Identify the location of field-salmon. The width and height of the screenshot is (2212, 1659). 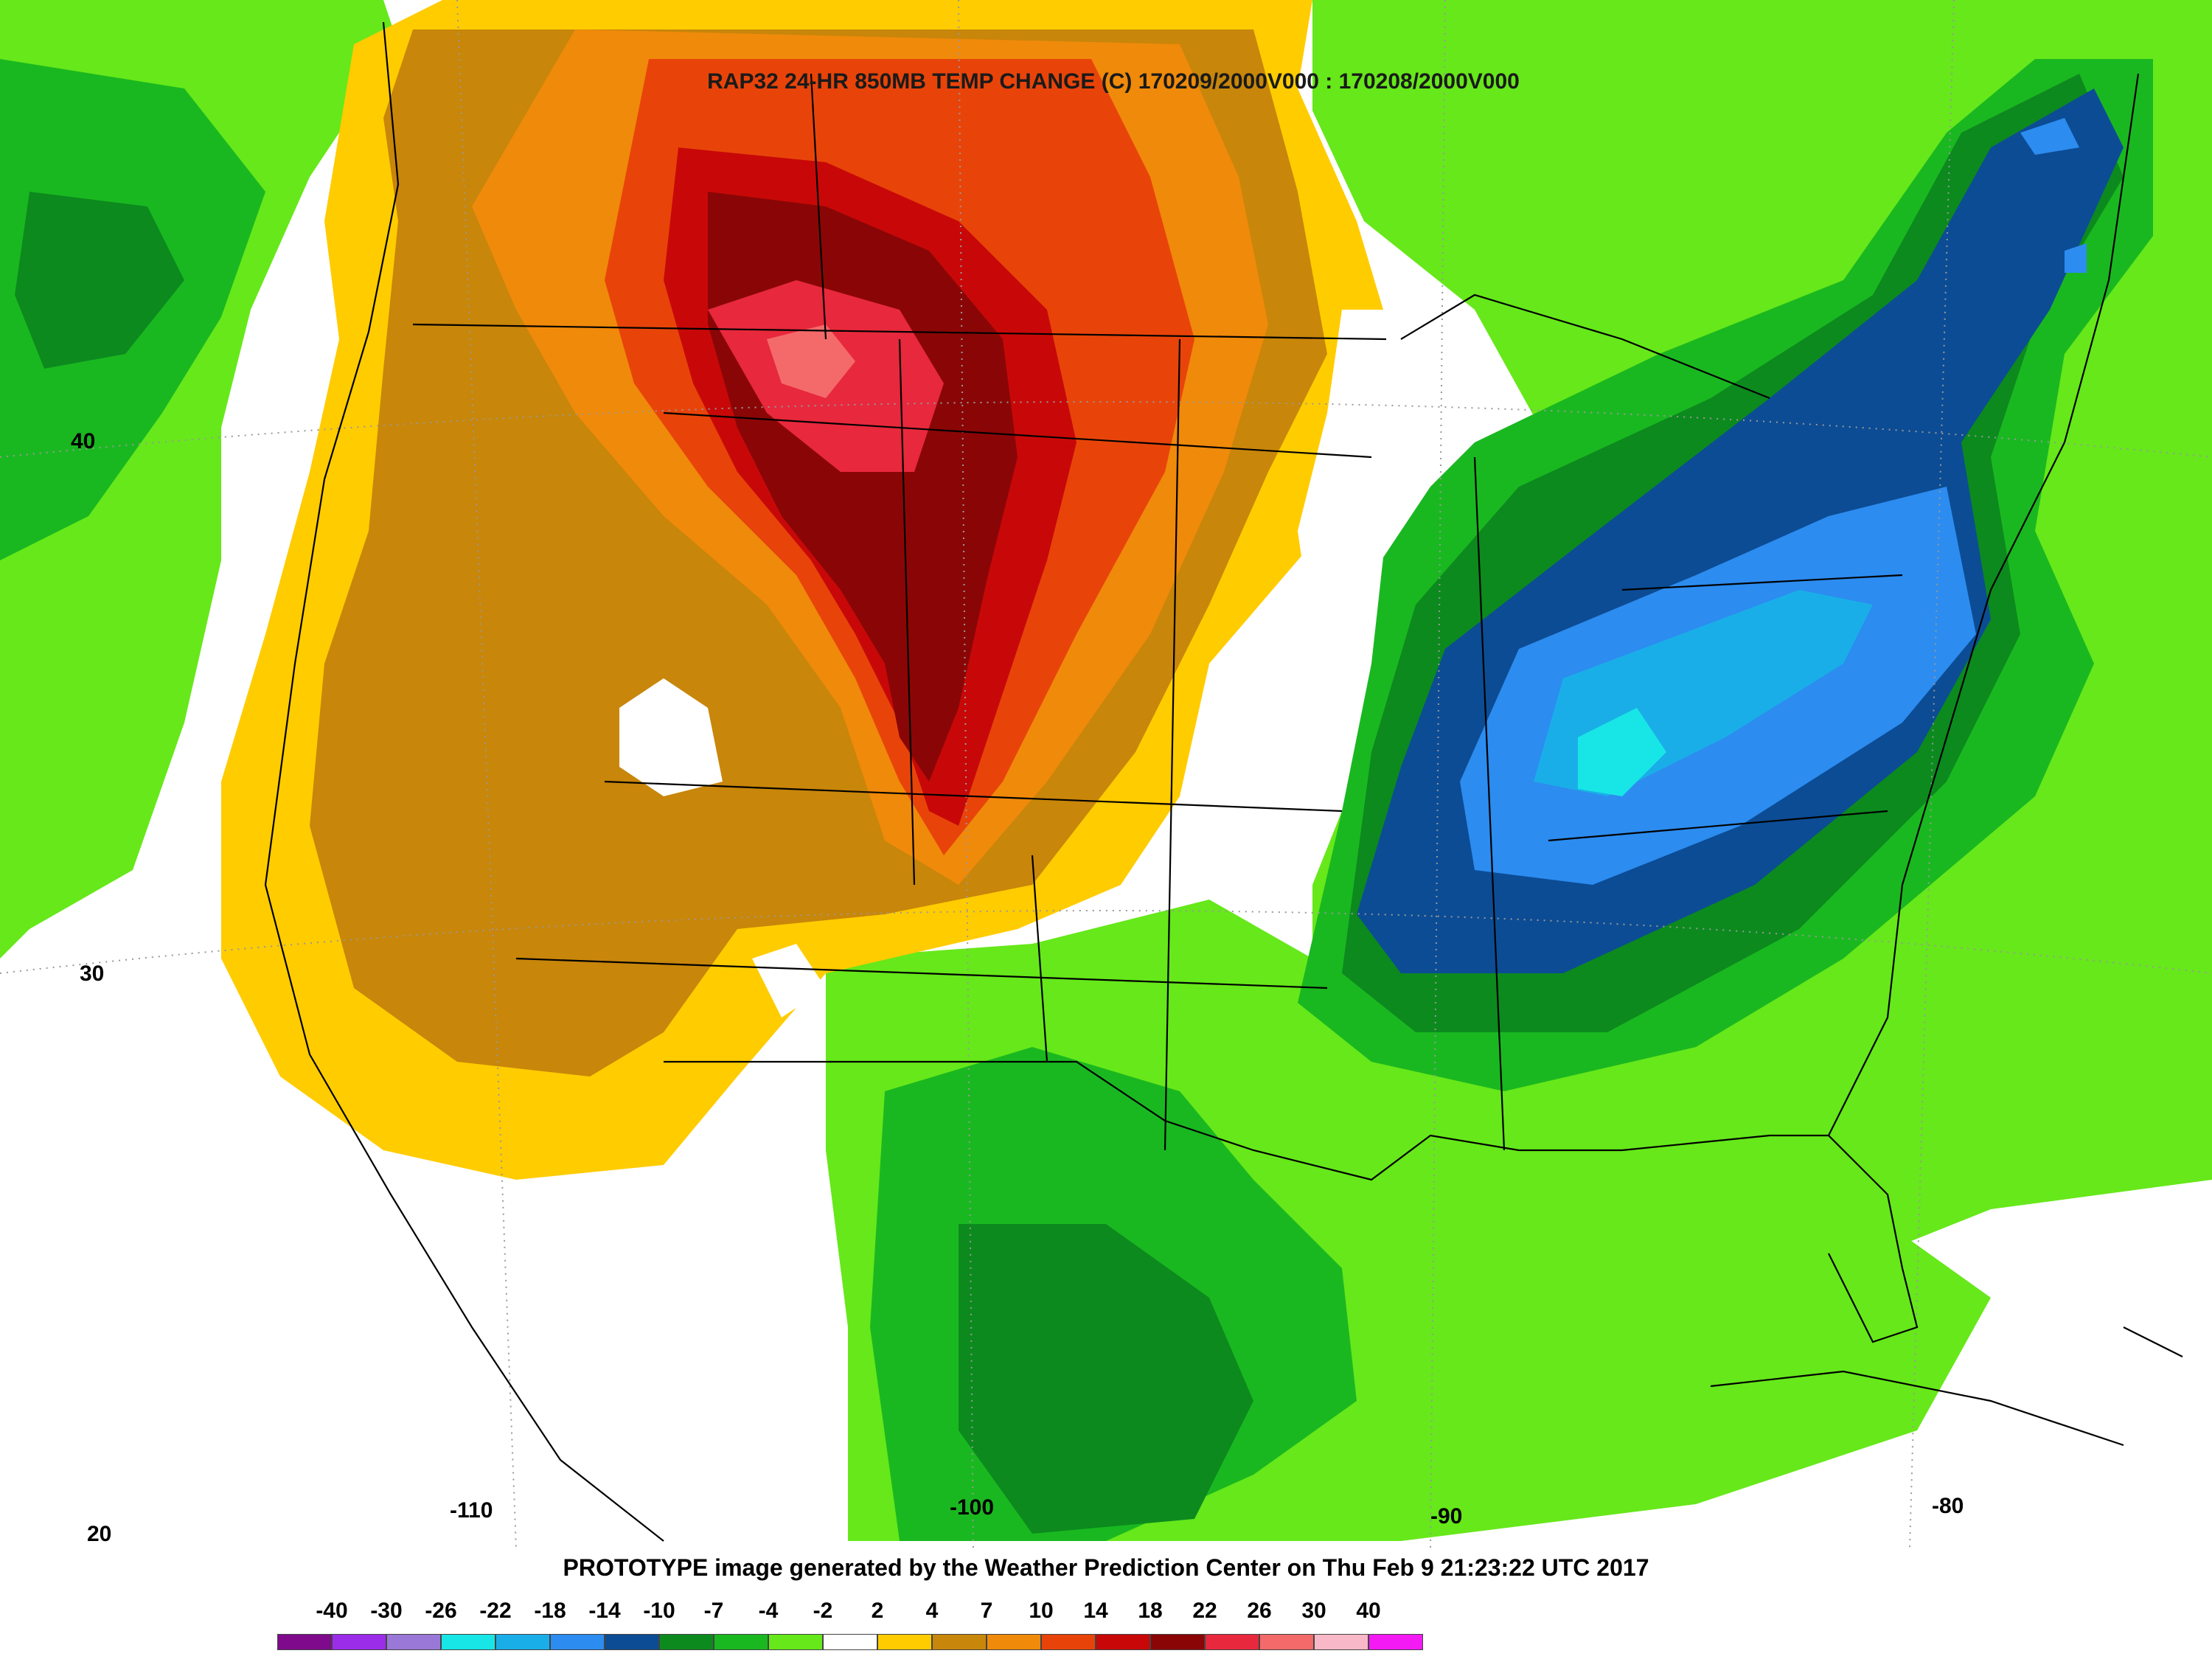
(811, 361).